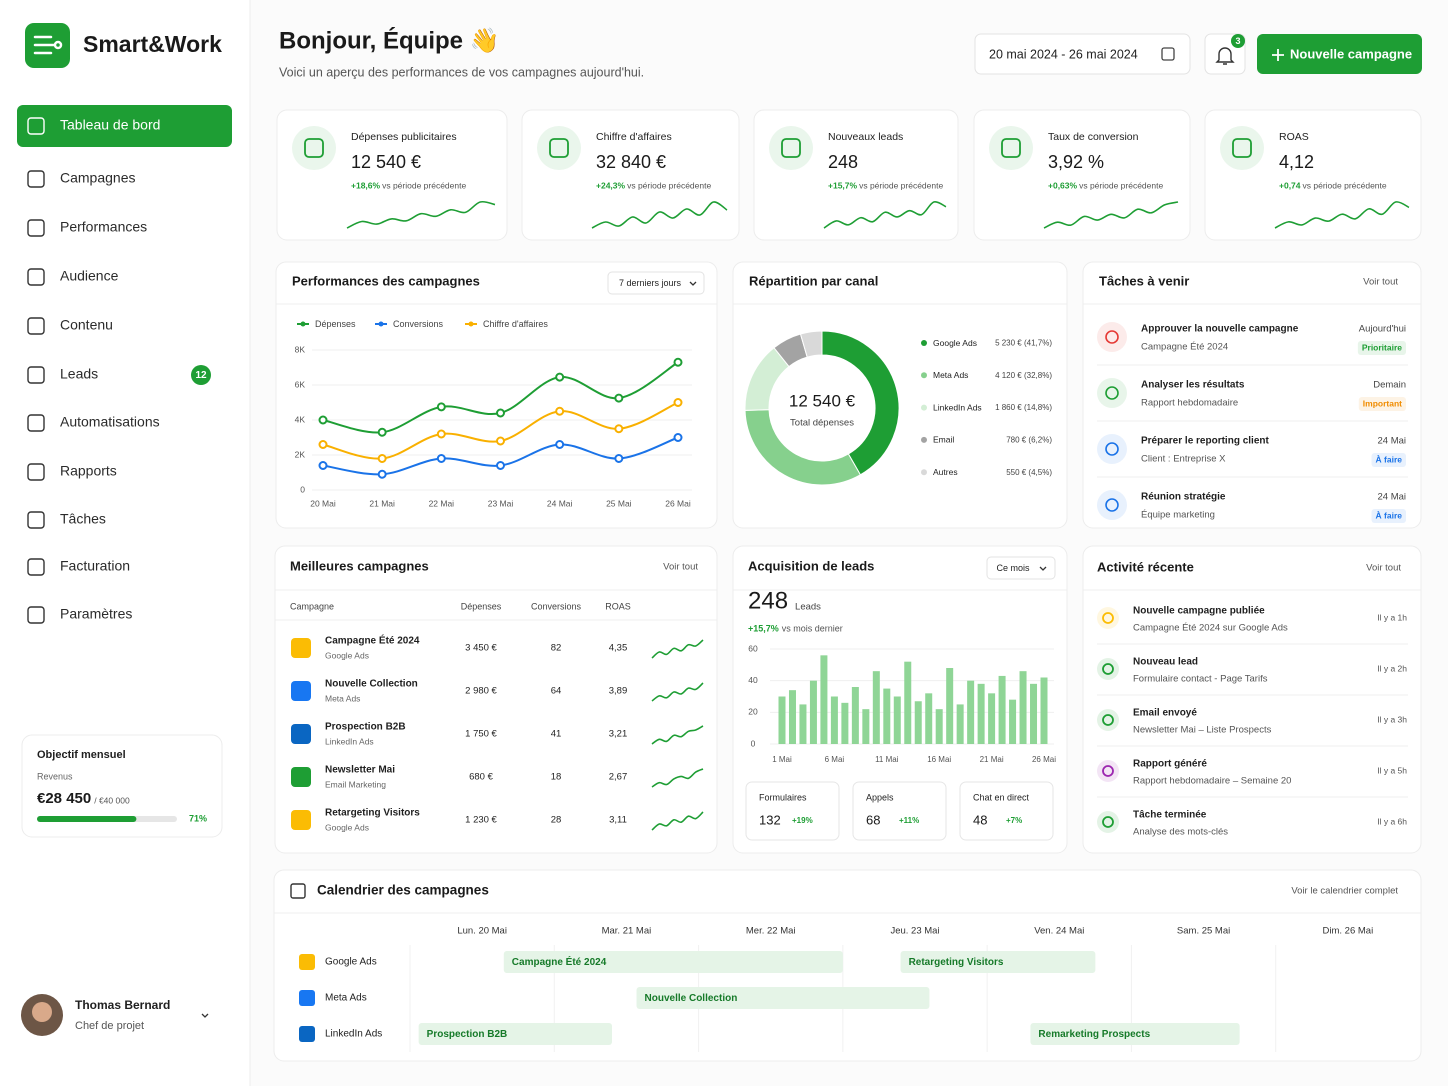 The image size is (1448, 1086). Describe the element at coordinates (822, 423) in the screenshot. I see `donut-label: Total dépenses` at that location.